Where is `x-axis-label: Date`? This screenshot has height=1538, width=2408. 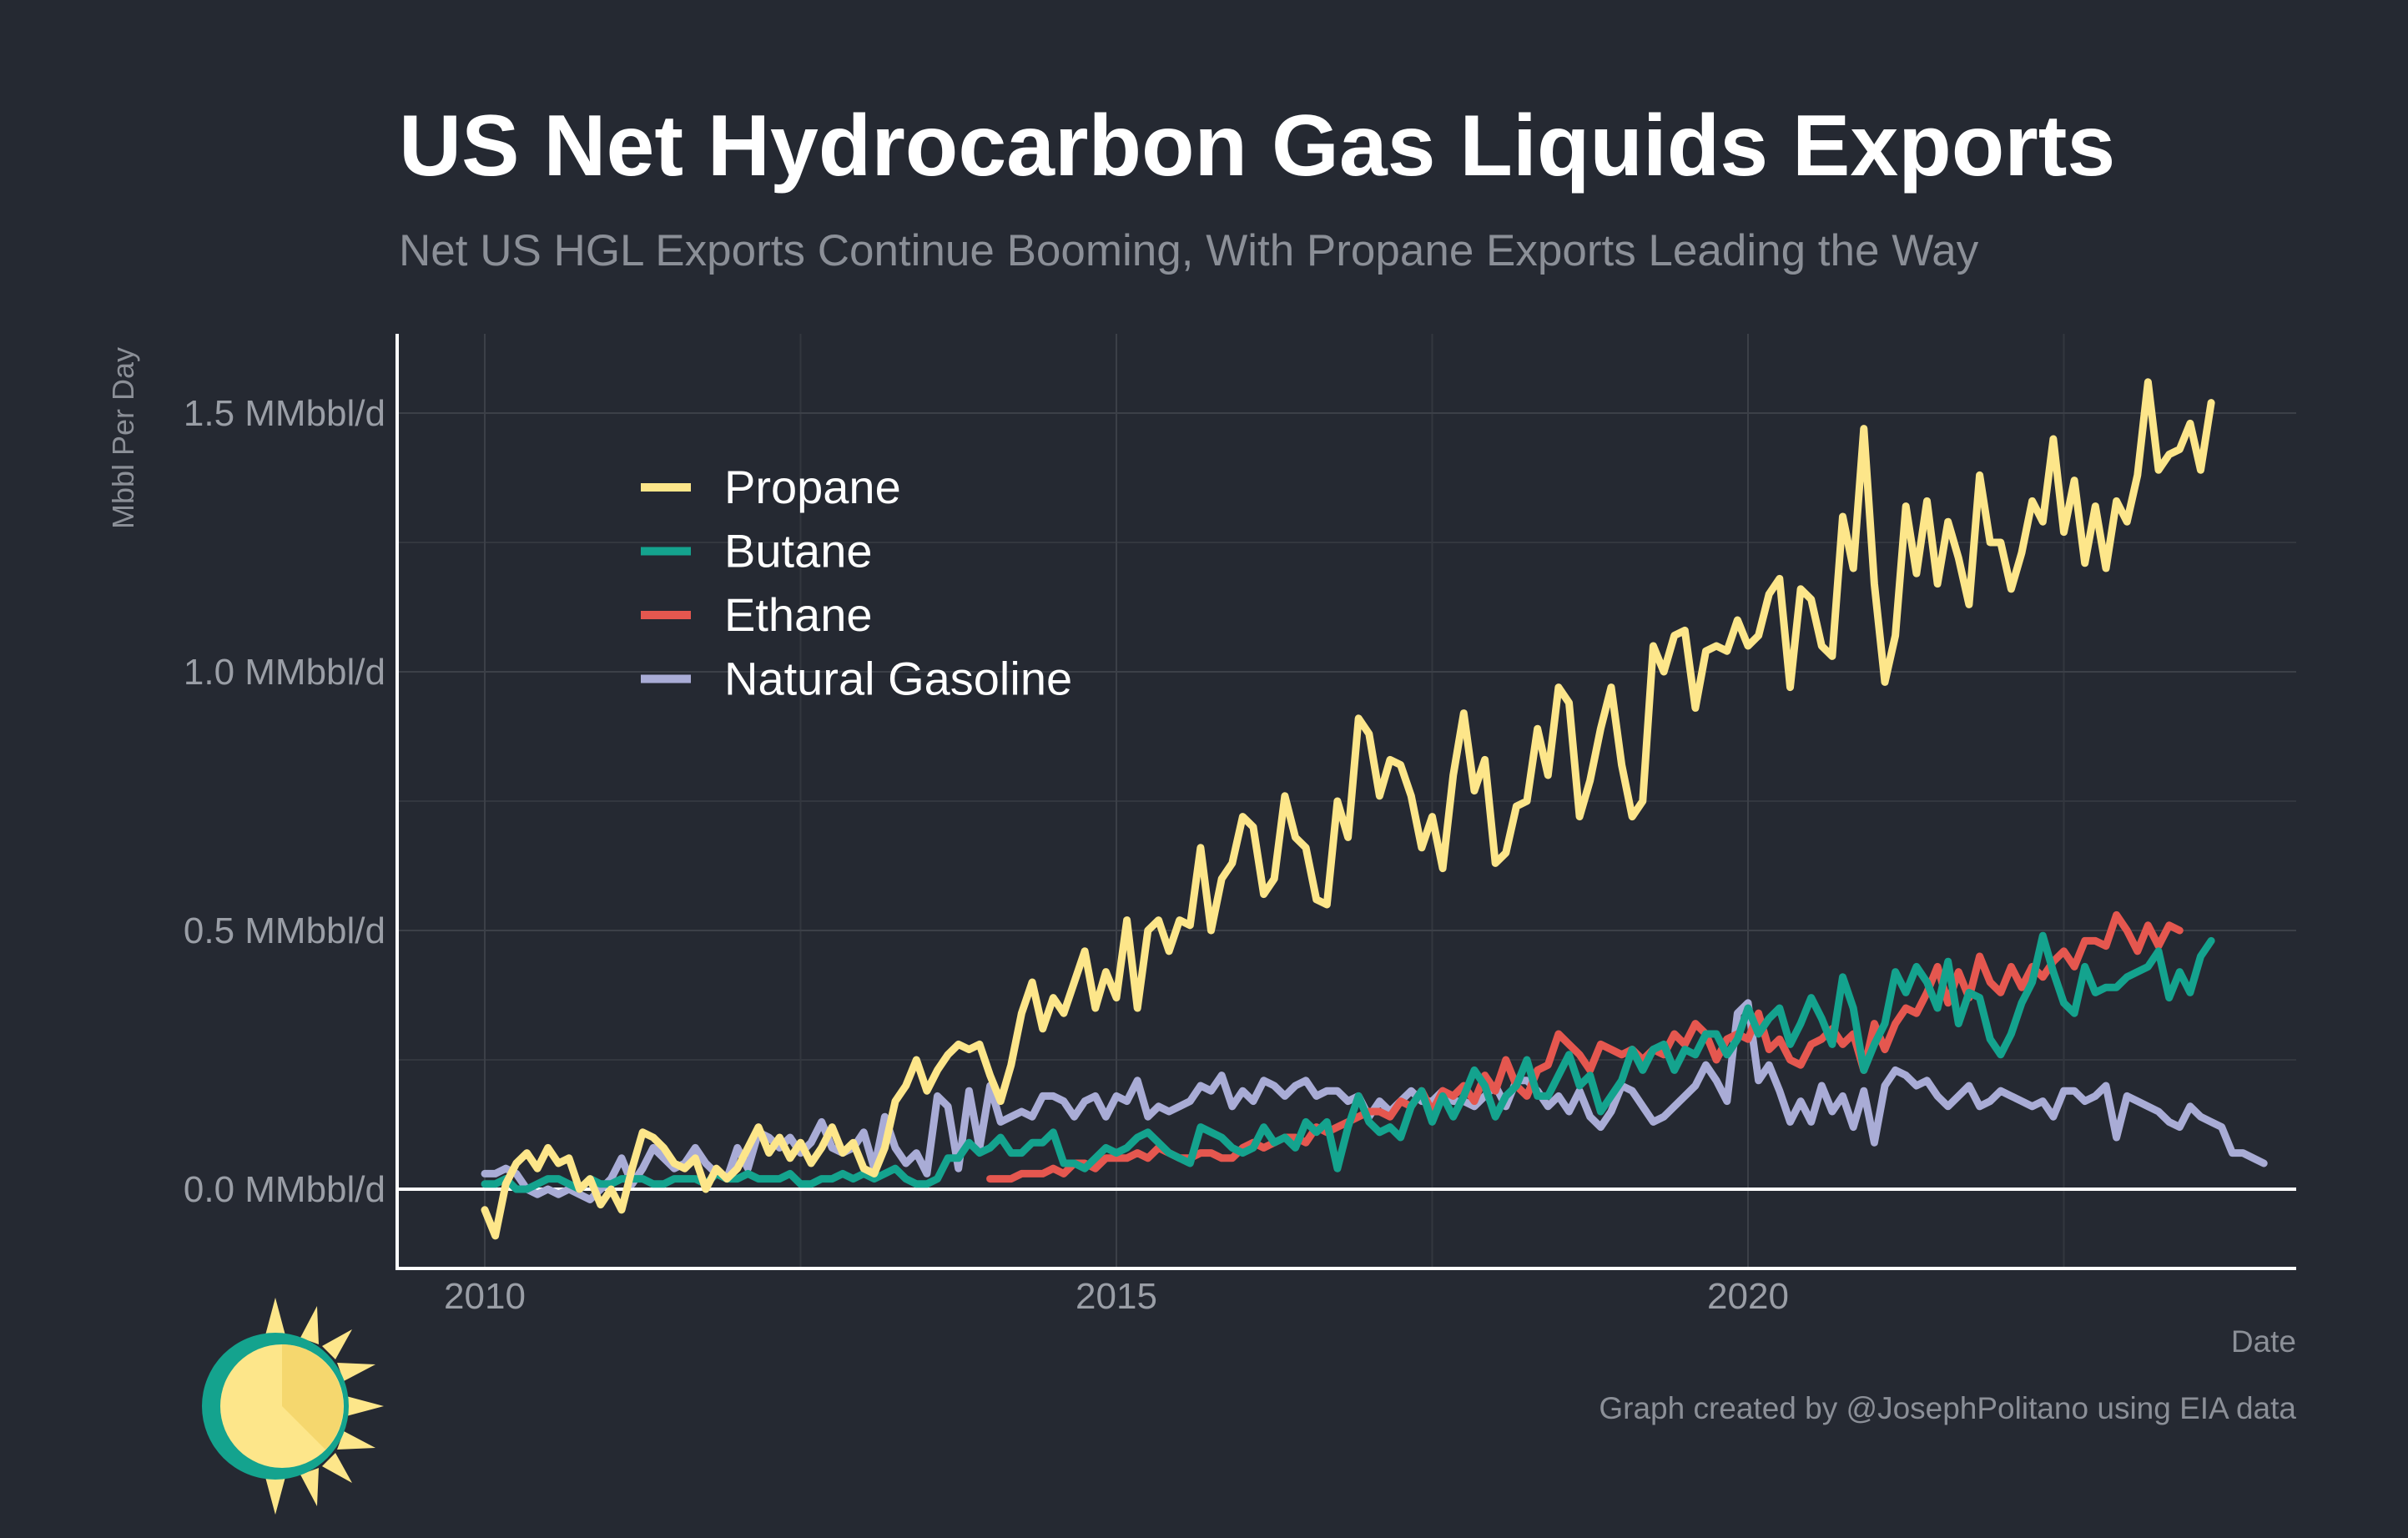
x-axis-label: Date is located at coordinates (2263, 1341).